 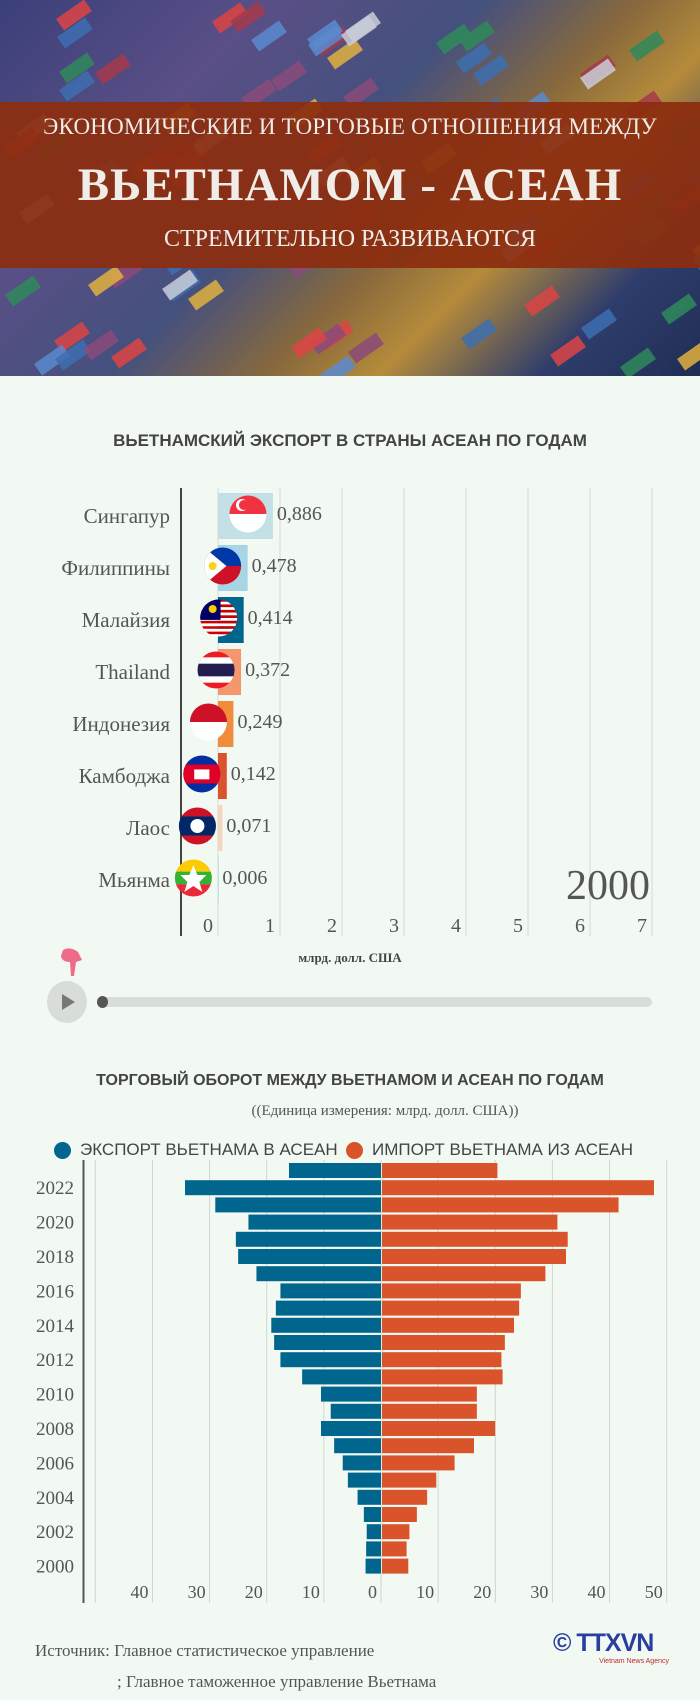 I want to click on year-label: 2012, so click(x=55, y=1360).